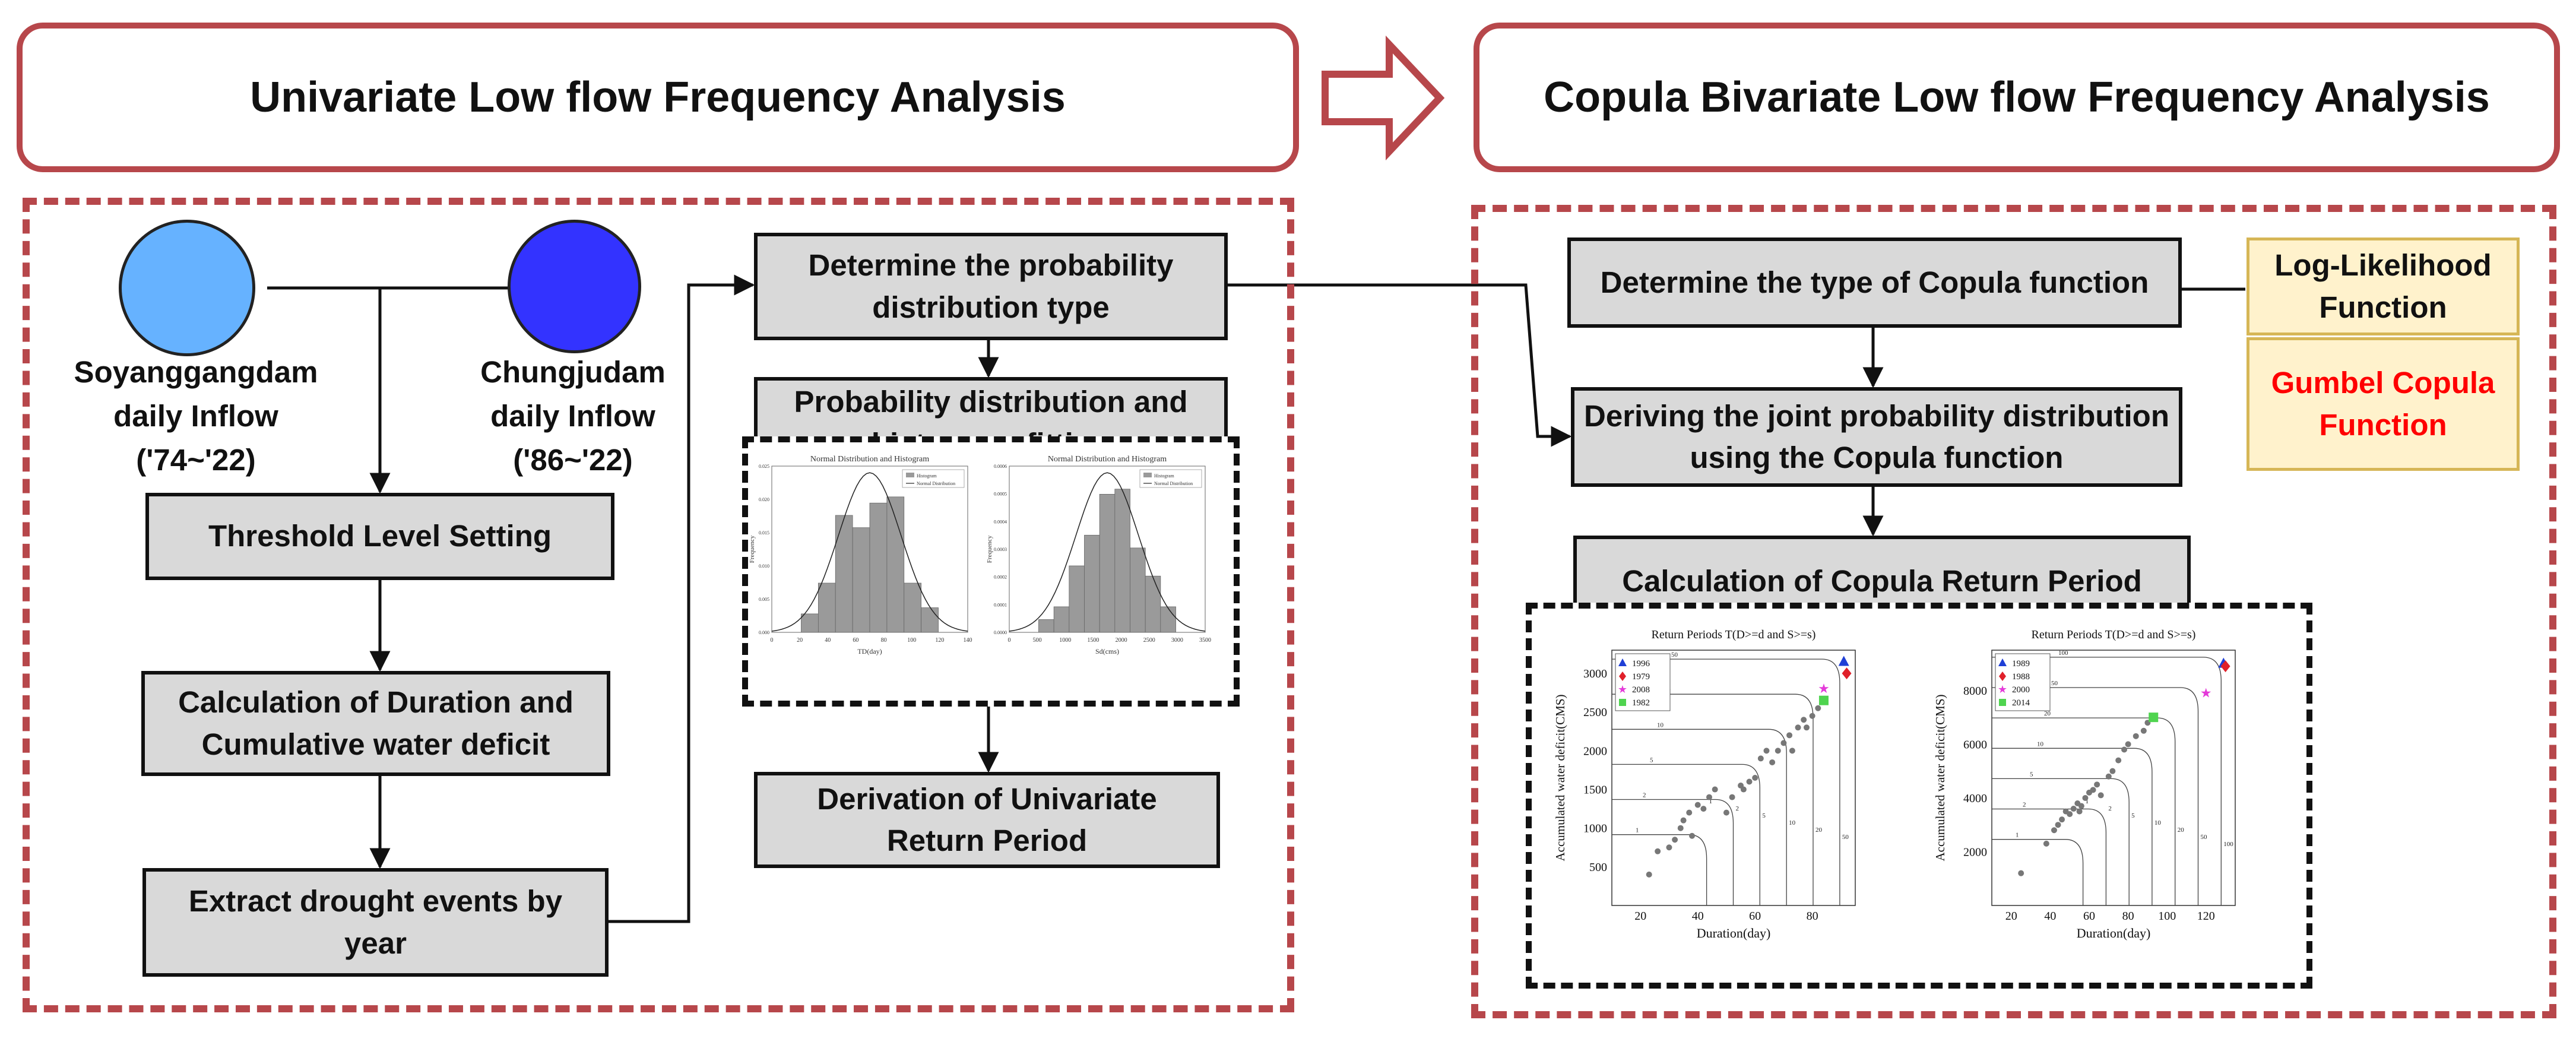 The image size is (2576, 1045). What do you see at coordinates (828, 640) in the screenshot?
I see `histogram-x-tick: 40` at bounding box center [828, 640].